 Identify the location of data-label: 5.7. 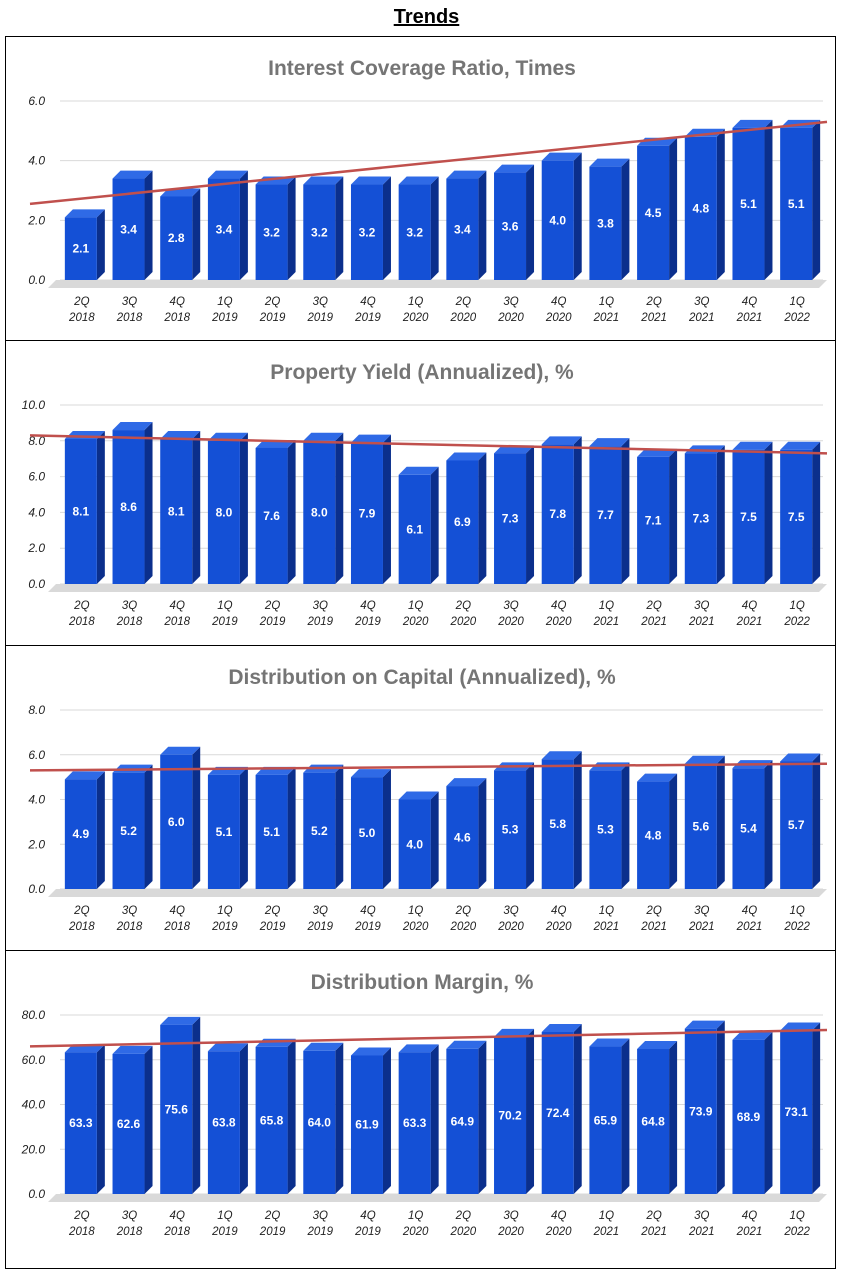
(796, 825).